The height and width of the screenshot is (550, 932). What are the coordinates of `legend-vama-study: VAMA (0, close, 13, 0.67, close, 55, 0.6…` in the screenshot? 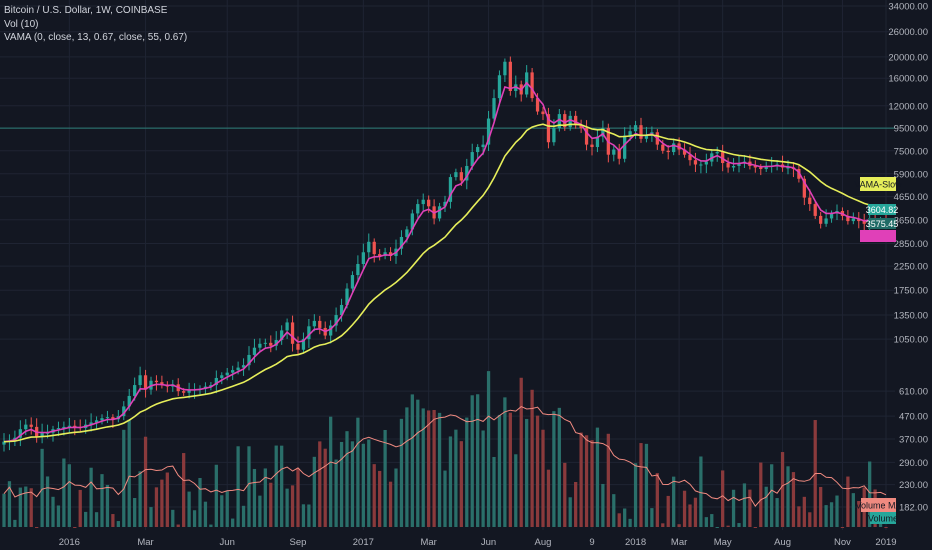 It's located at (96, 37).